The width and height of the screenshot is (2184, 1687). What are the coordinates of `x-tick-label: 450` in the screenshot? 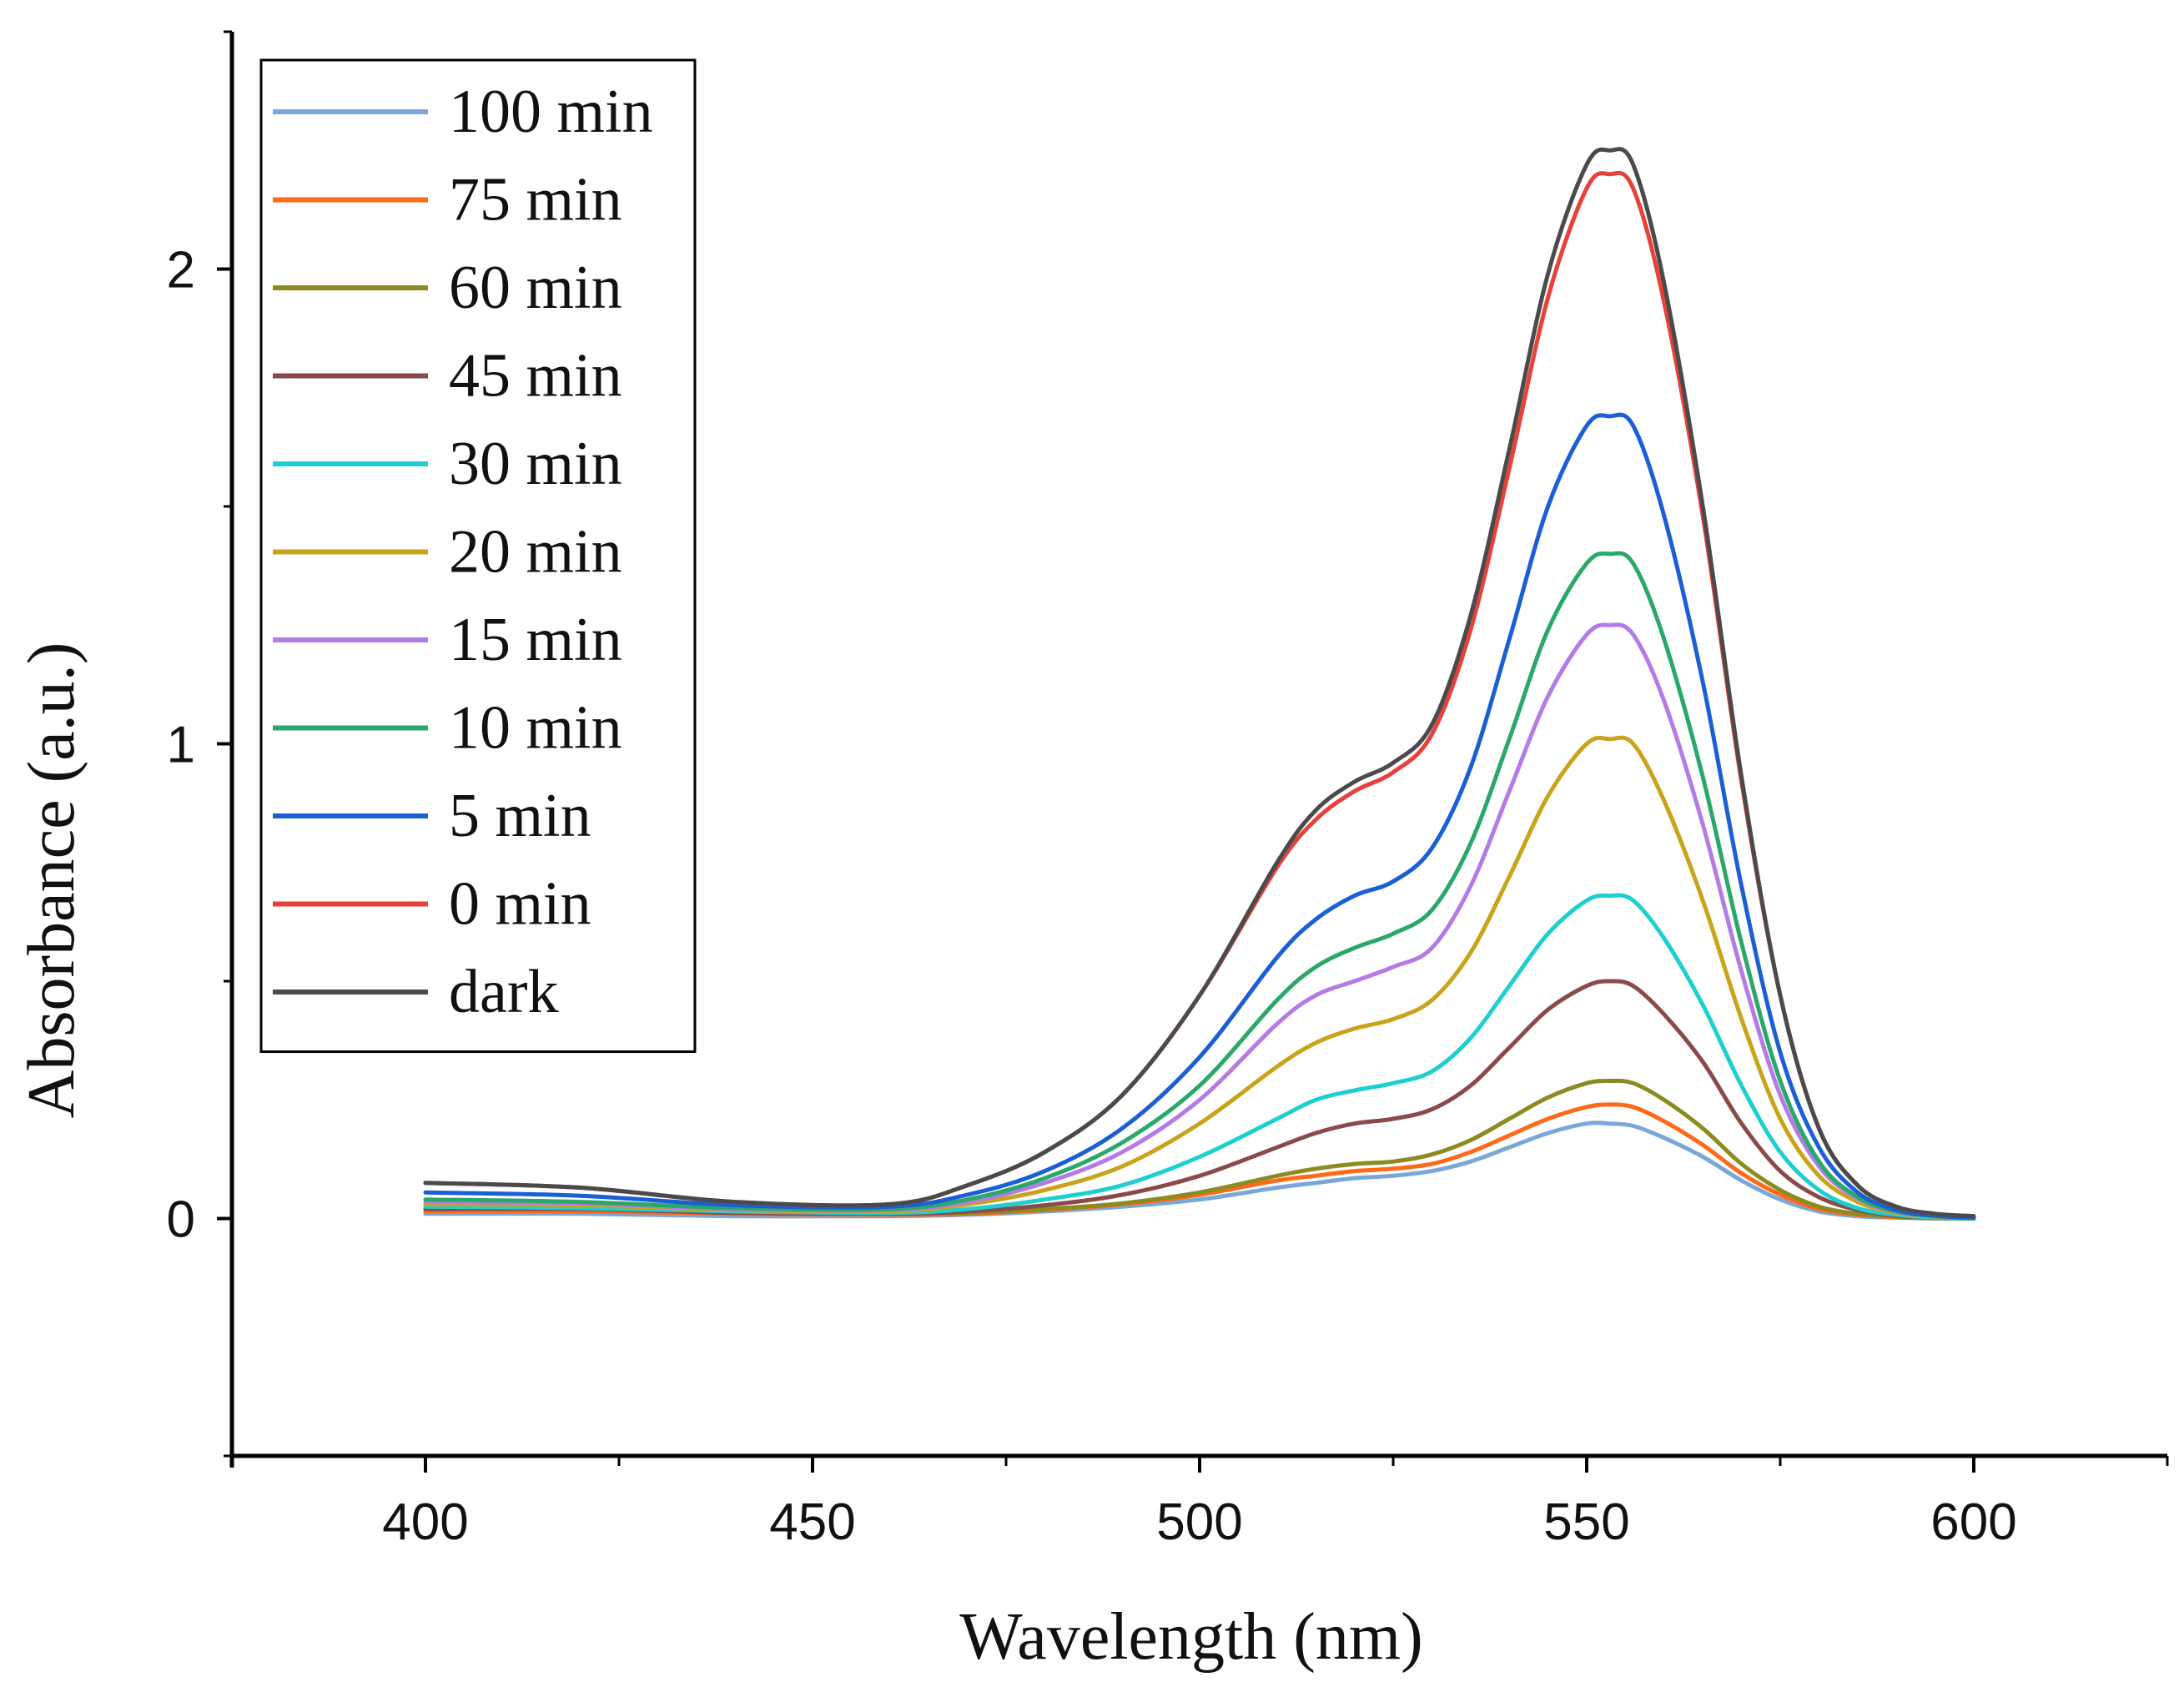 It's located at (812, 1522).